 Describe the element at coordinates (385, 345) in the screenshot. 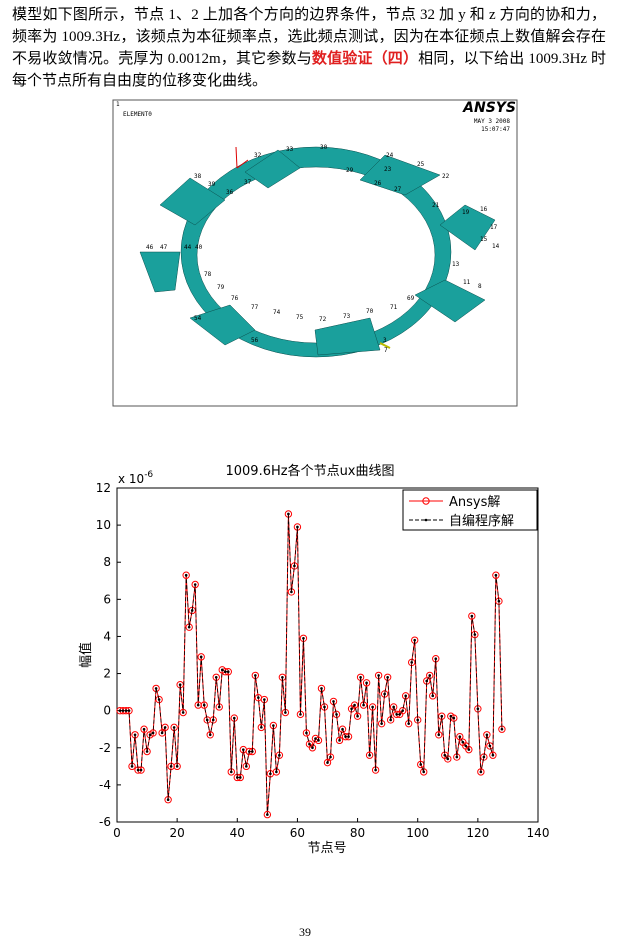

I see `constraint` at that location.